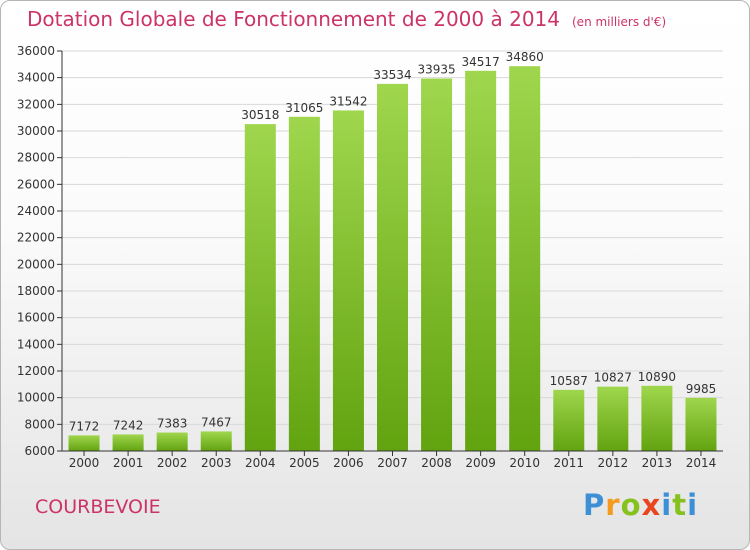 The image size is (750, 550). I want to click on data-label: 33534, so click(392, 75).